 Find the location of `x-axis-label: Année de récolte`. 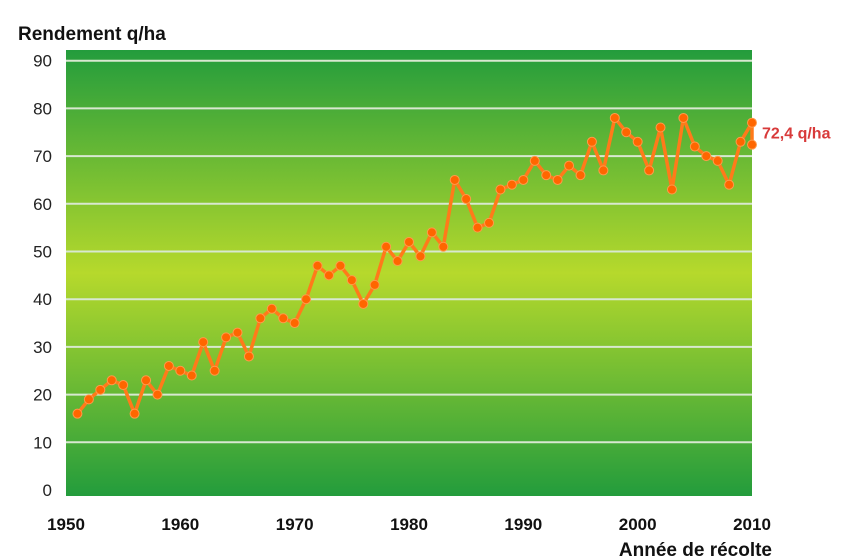

x-axis-label: Année de récolte is located at coordinates (695, 550).